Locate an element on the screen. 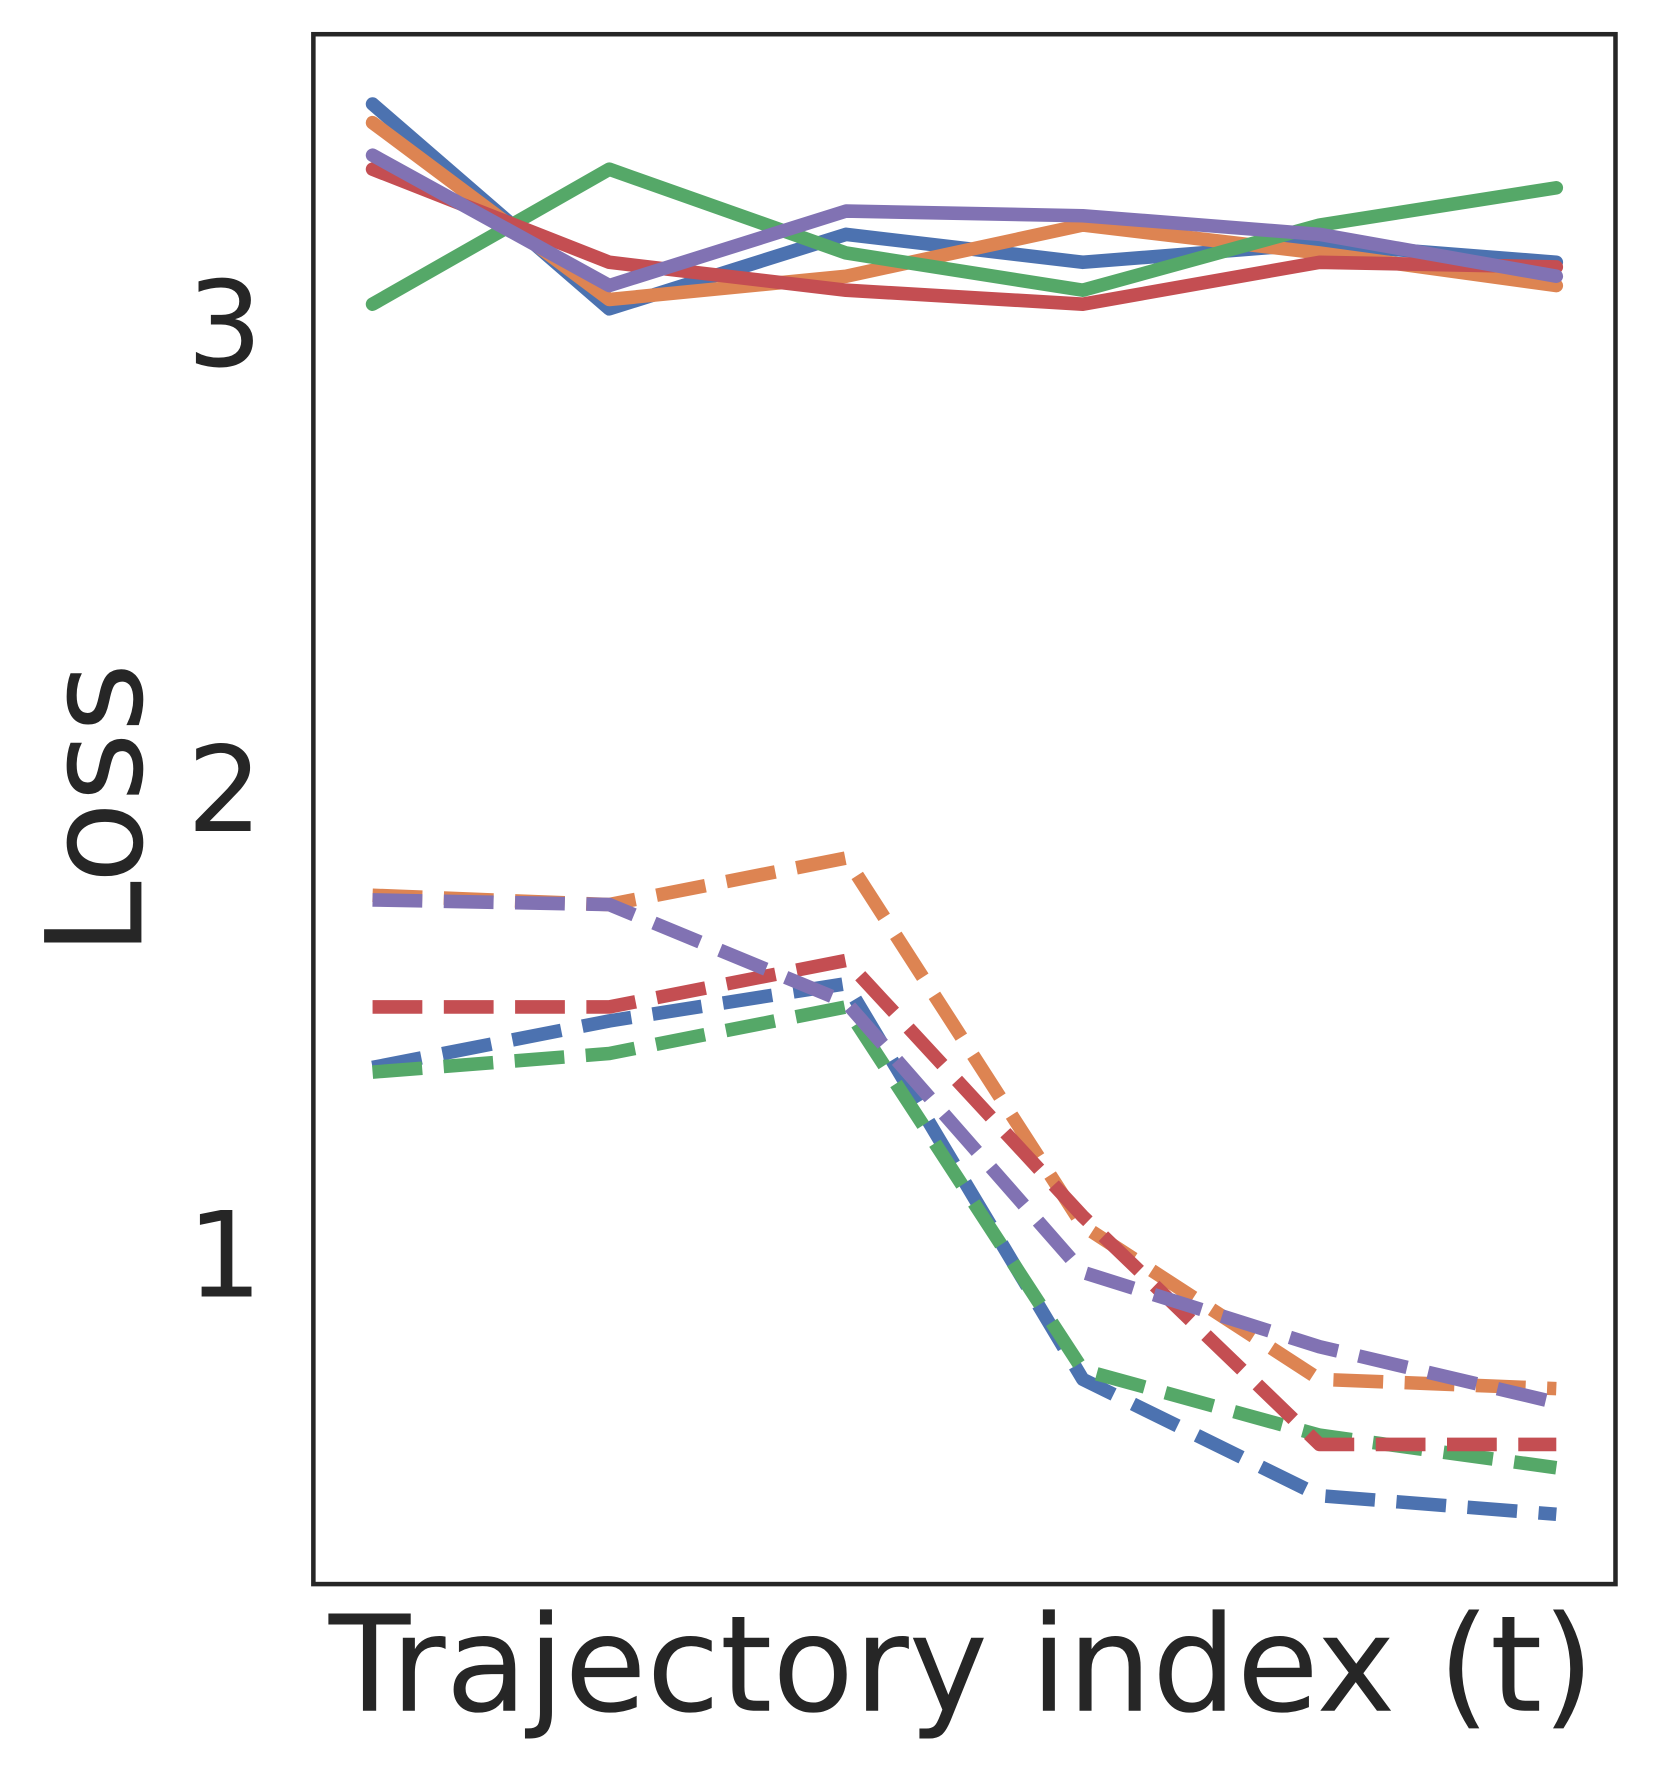 Image resolution: width=1663 pixels, height=1788 pixels. y-tick-labels: 1 2 3 is located at coordinates (225, 791).